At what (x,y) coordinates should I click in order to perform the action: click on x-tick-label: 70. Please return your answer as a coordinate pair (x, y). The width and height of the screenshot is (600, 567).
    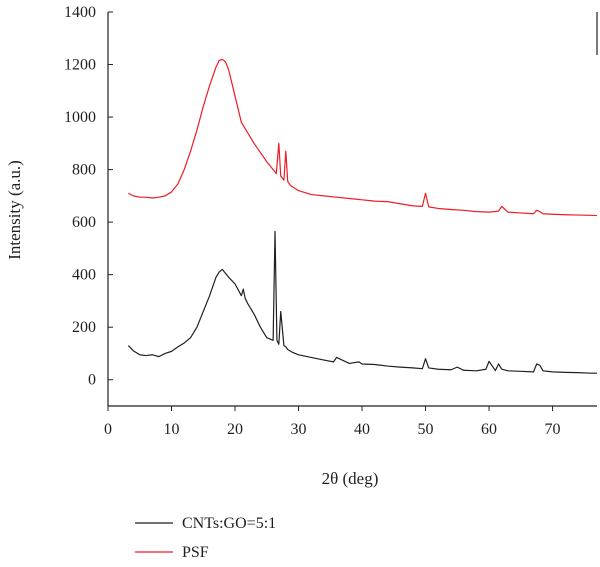
    Looking at the image, I should click on (553, 429).